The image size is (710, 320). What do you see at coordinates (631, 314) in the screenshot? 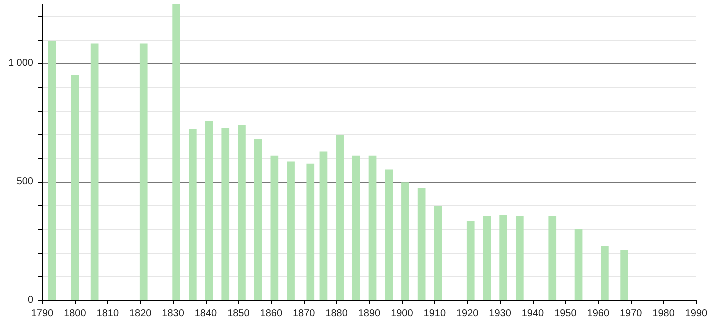
I see `x-tick-label: 1970` at bounding box center [631, 314].